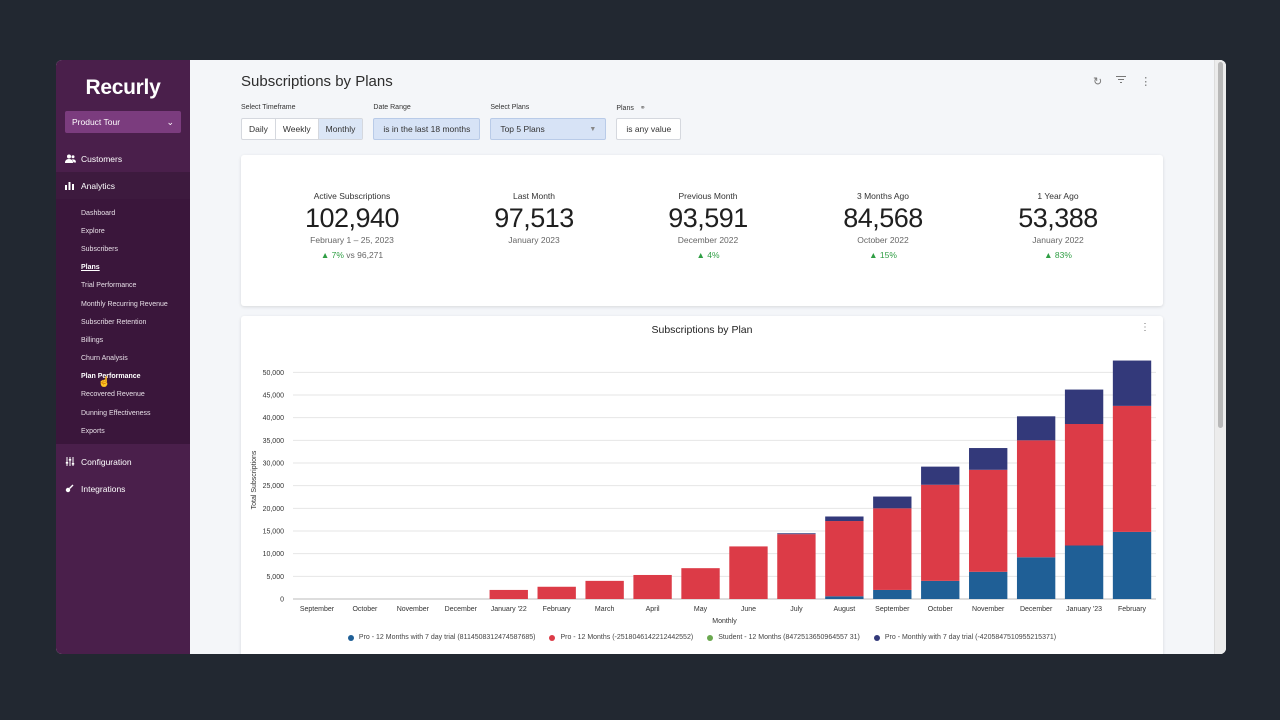  What do you see at coordinates (708, 225) in the screenshot?
I see `kpi-previous-month: Previous Month 93,591 December 2022 ▲ 4%` at bounding box center [708, 225].